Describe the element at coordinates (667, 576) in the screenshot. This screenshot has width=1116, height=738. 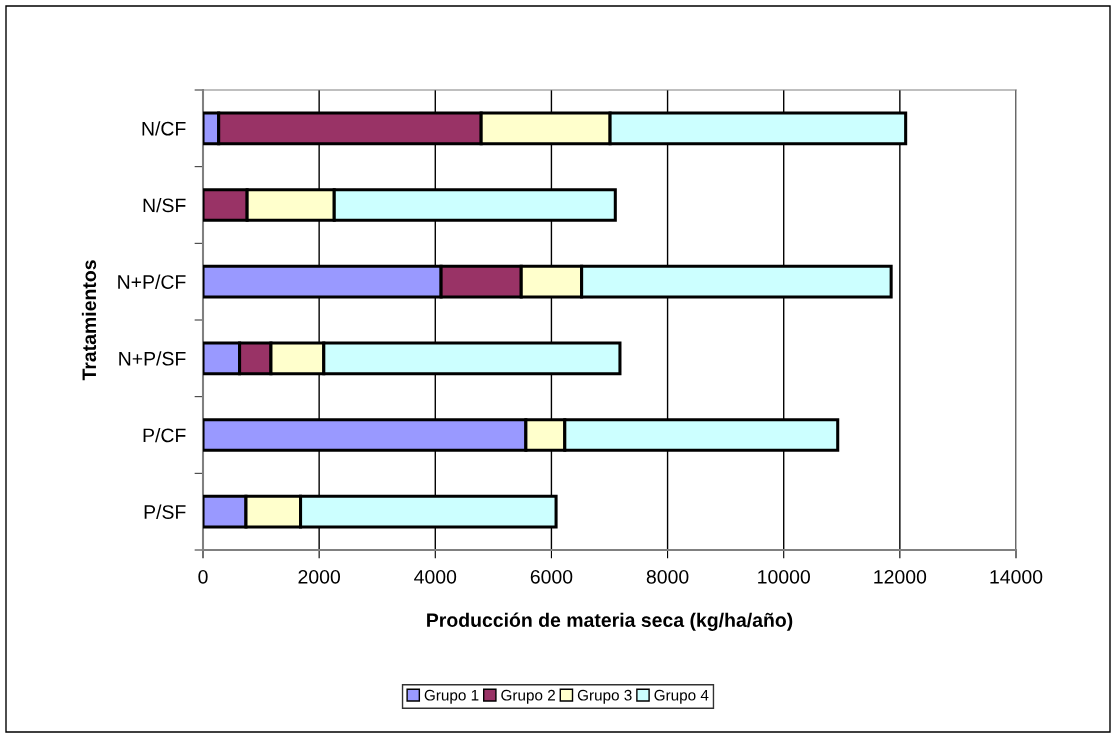
I see `x-tick-label: 8000` at that location.